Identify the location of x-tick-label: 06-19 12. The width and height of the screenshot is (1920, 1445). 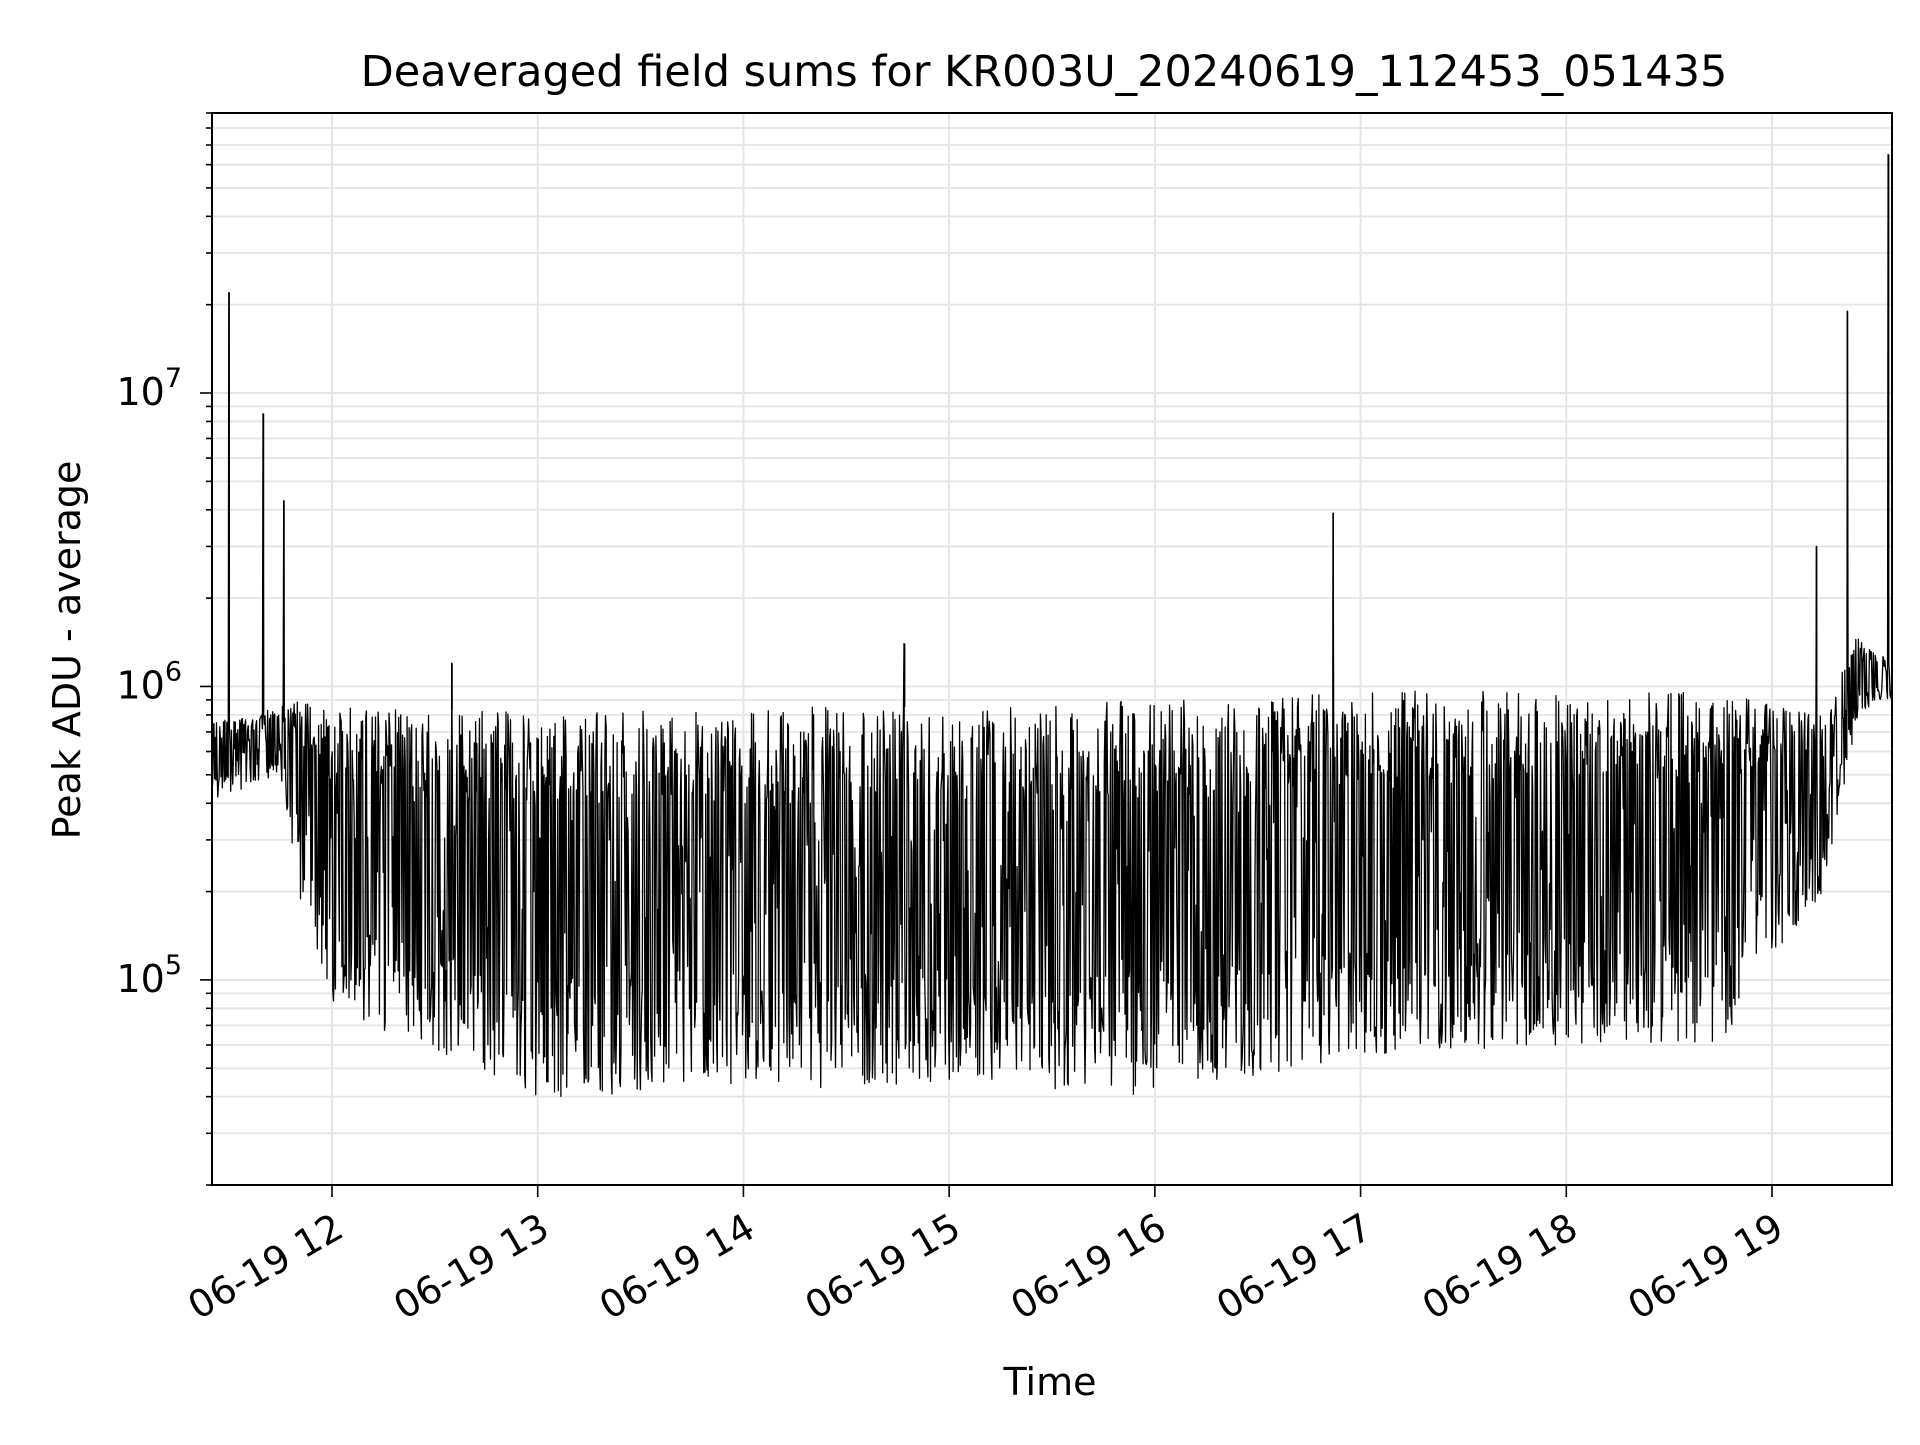
(266, 1267).